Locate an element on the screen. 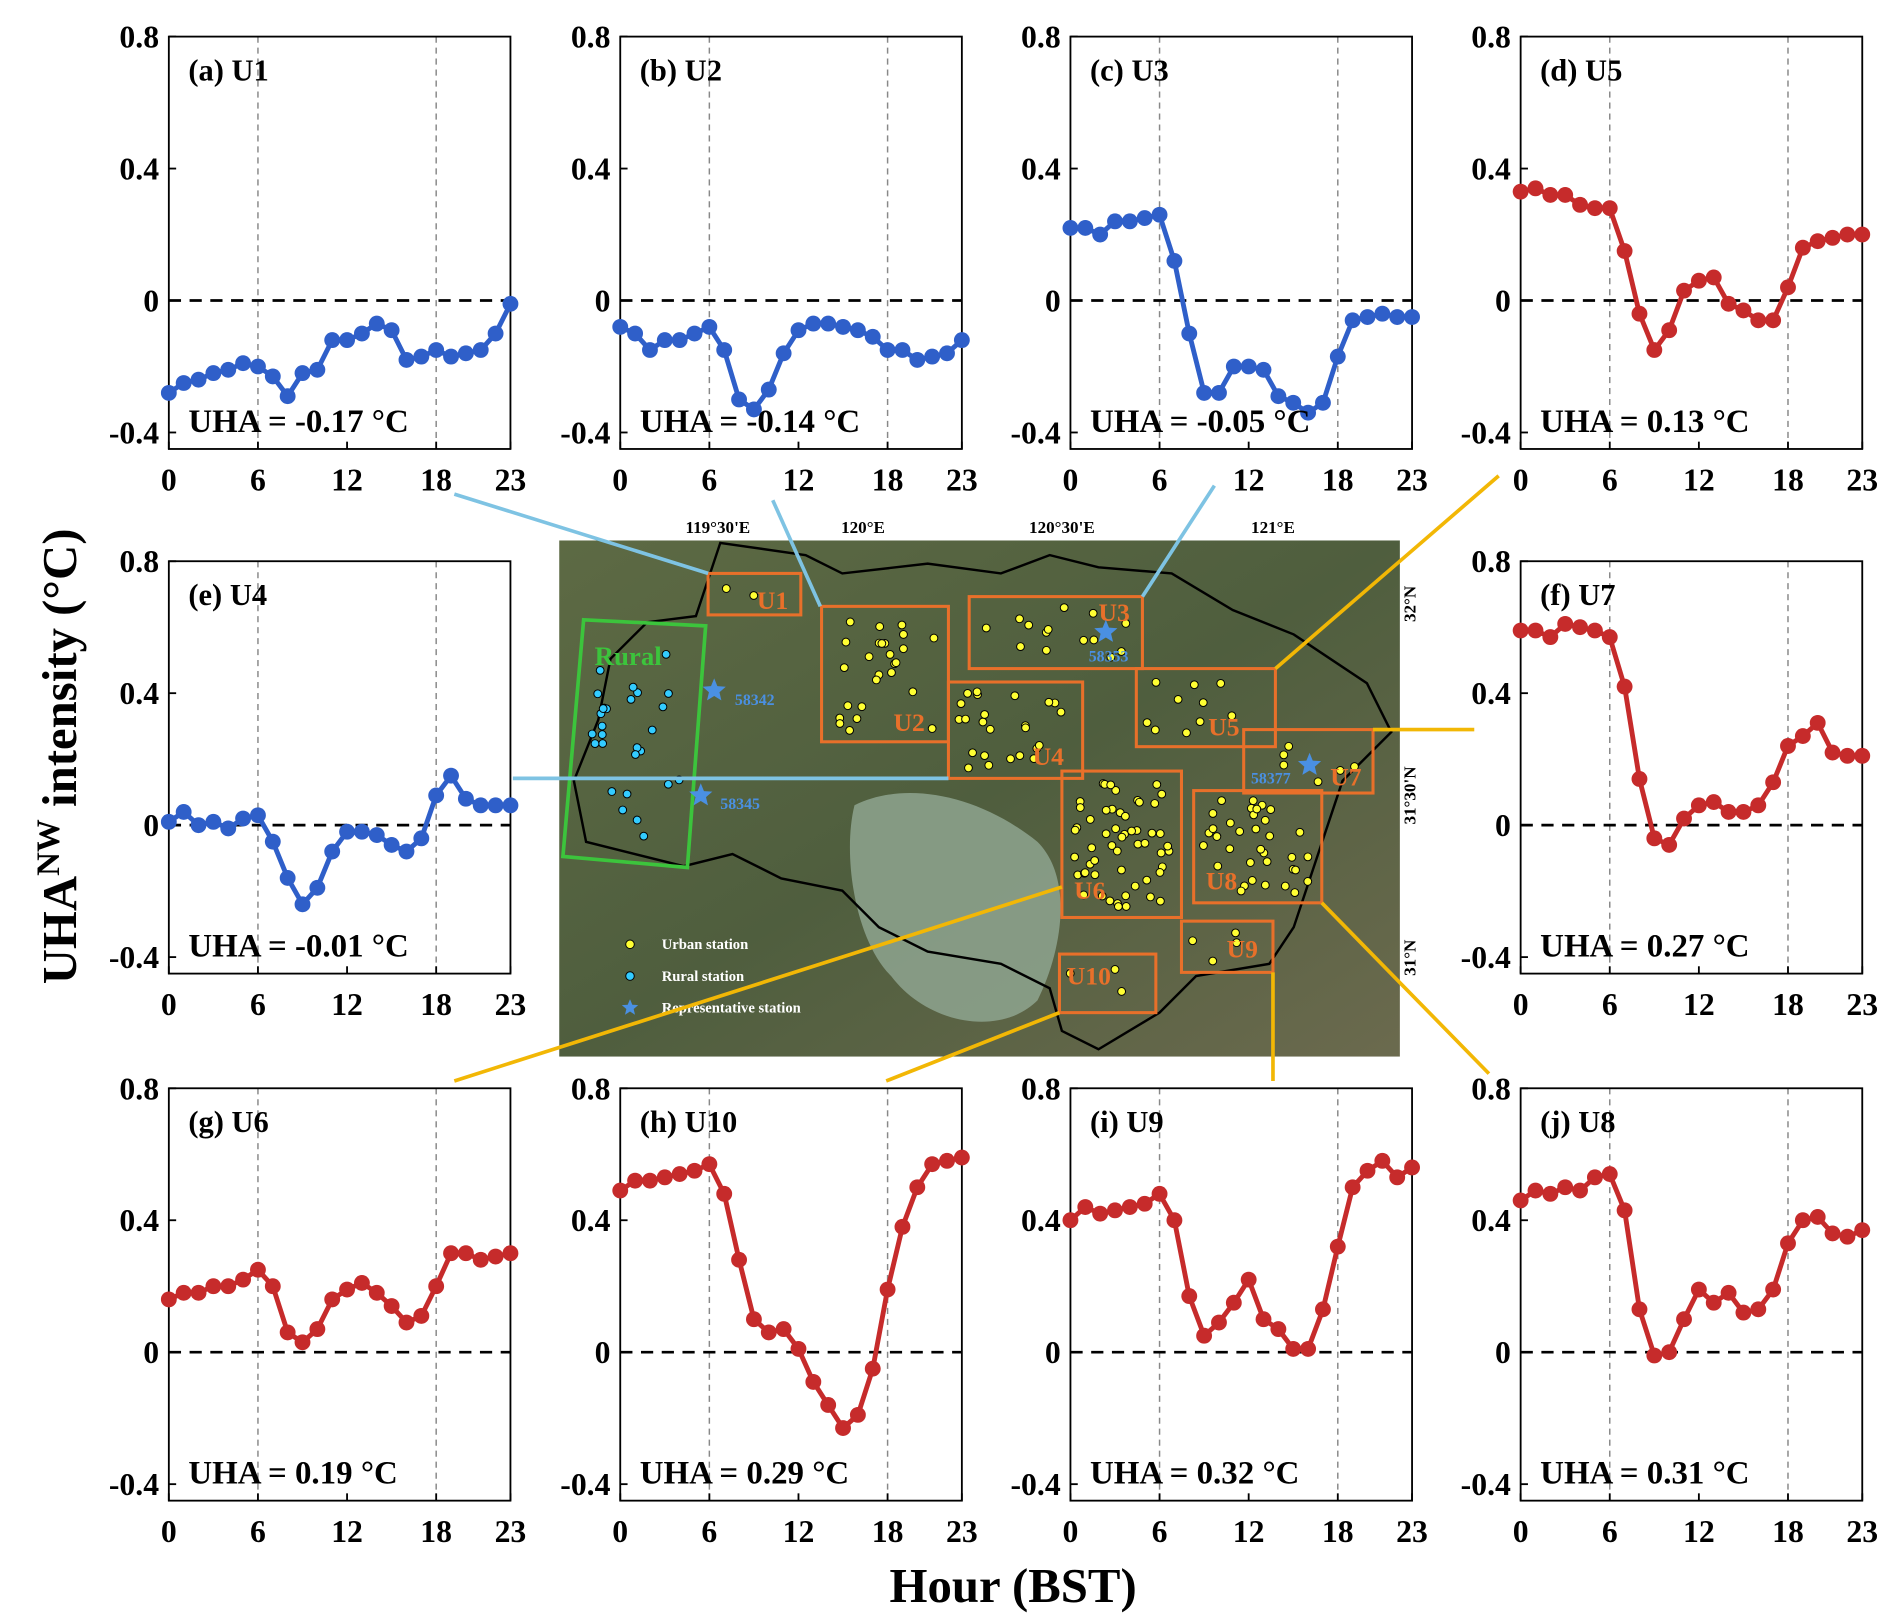  legend-urban is located at coordinates (630, 944).